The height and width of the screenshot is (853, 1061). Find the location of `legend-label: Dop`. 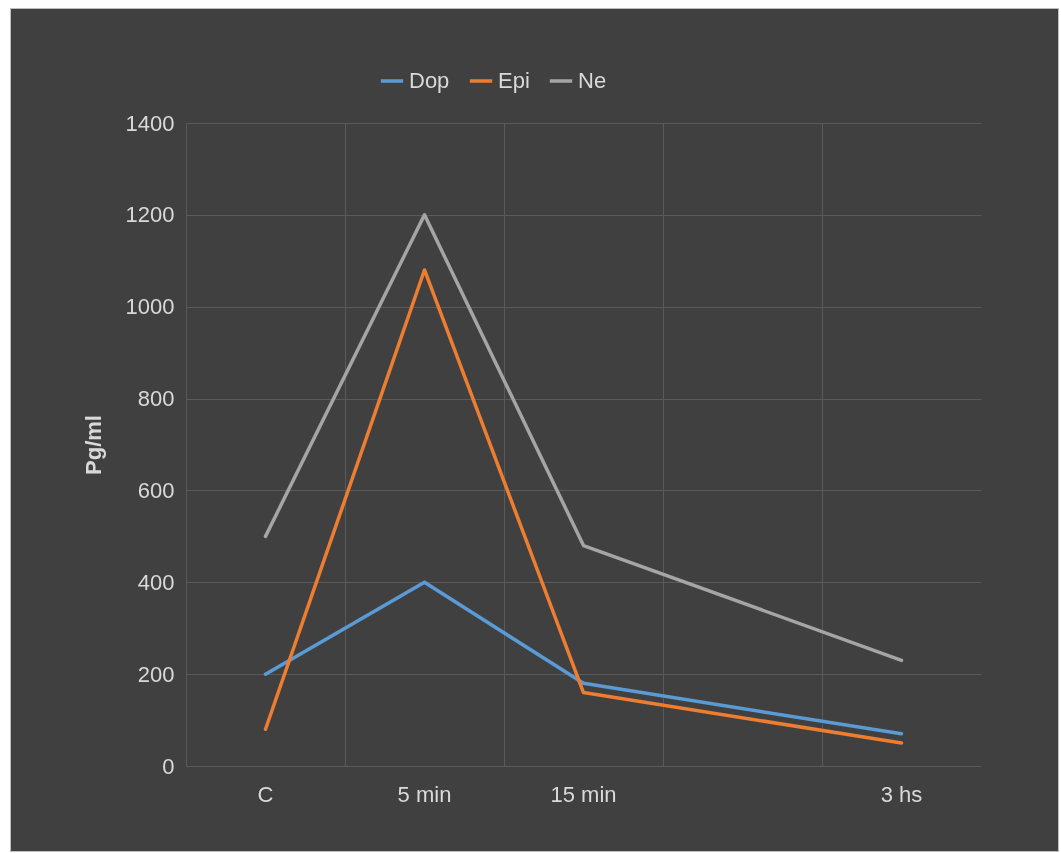

legend-label: Dop is located at coordinates (429, 80).